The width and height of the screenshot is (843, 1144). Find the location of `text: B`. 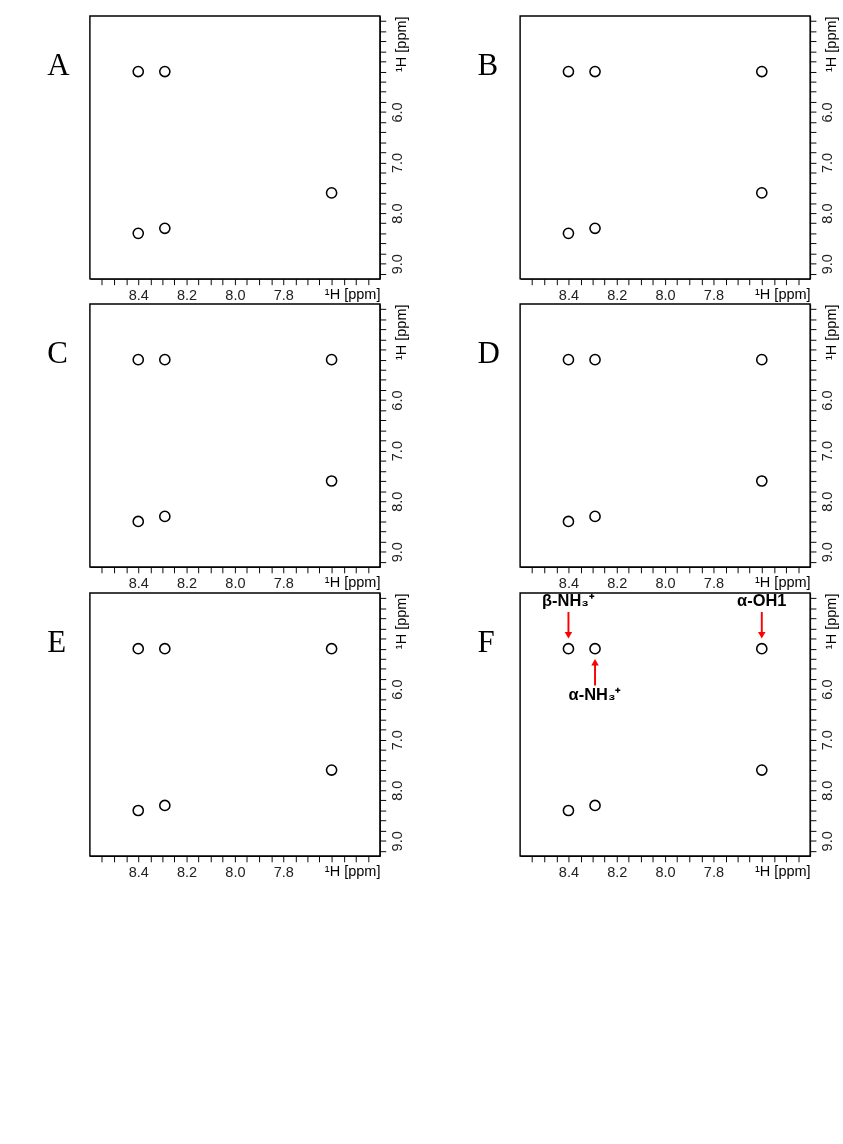

text: B is located at coordinates (488, 64).